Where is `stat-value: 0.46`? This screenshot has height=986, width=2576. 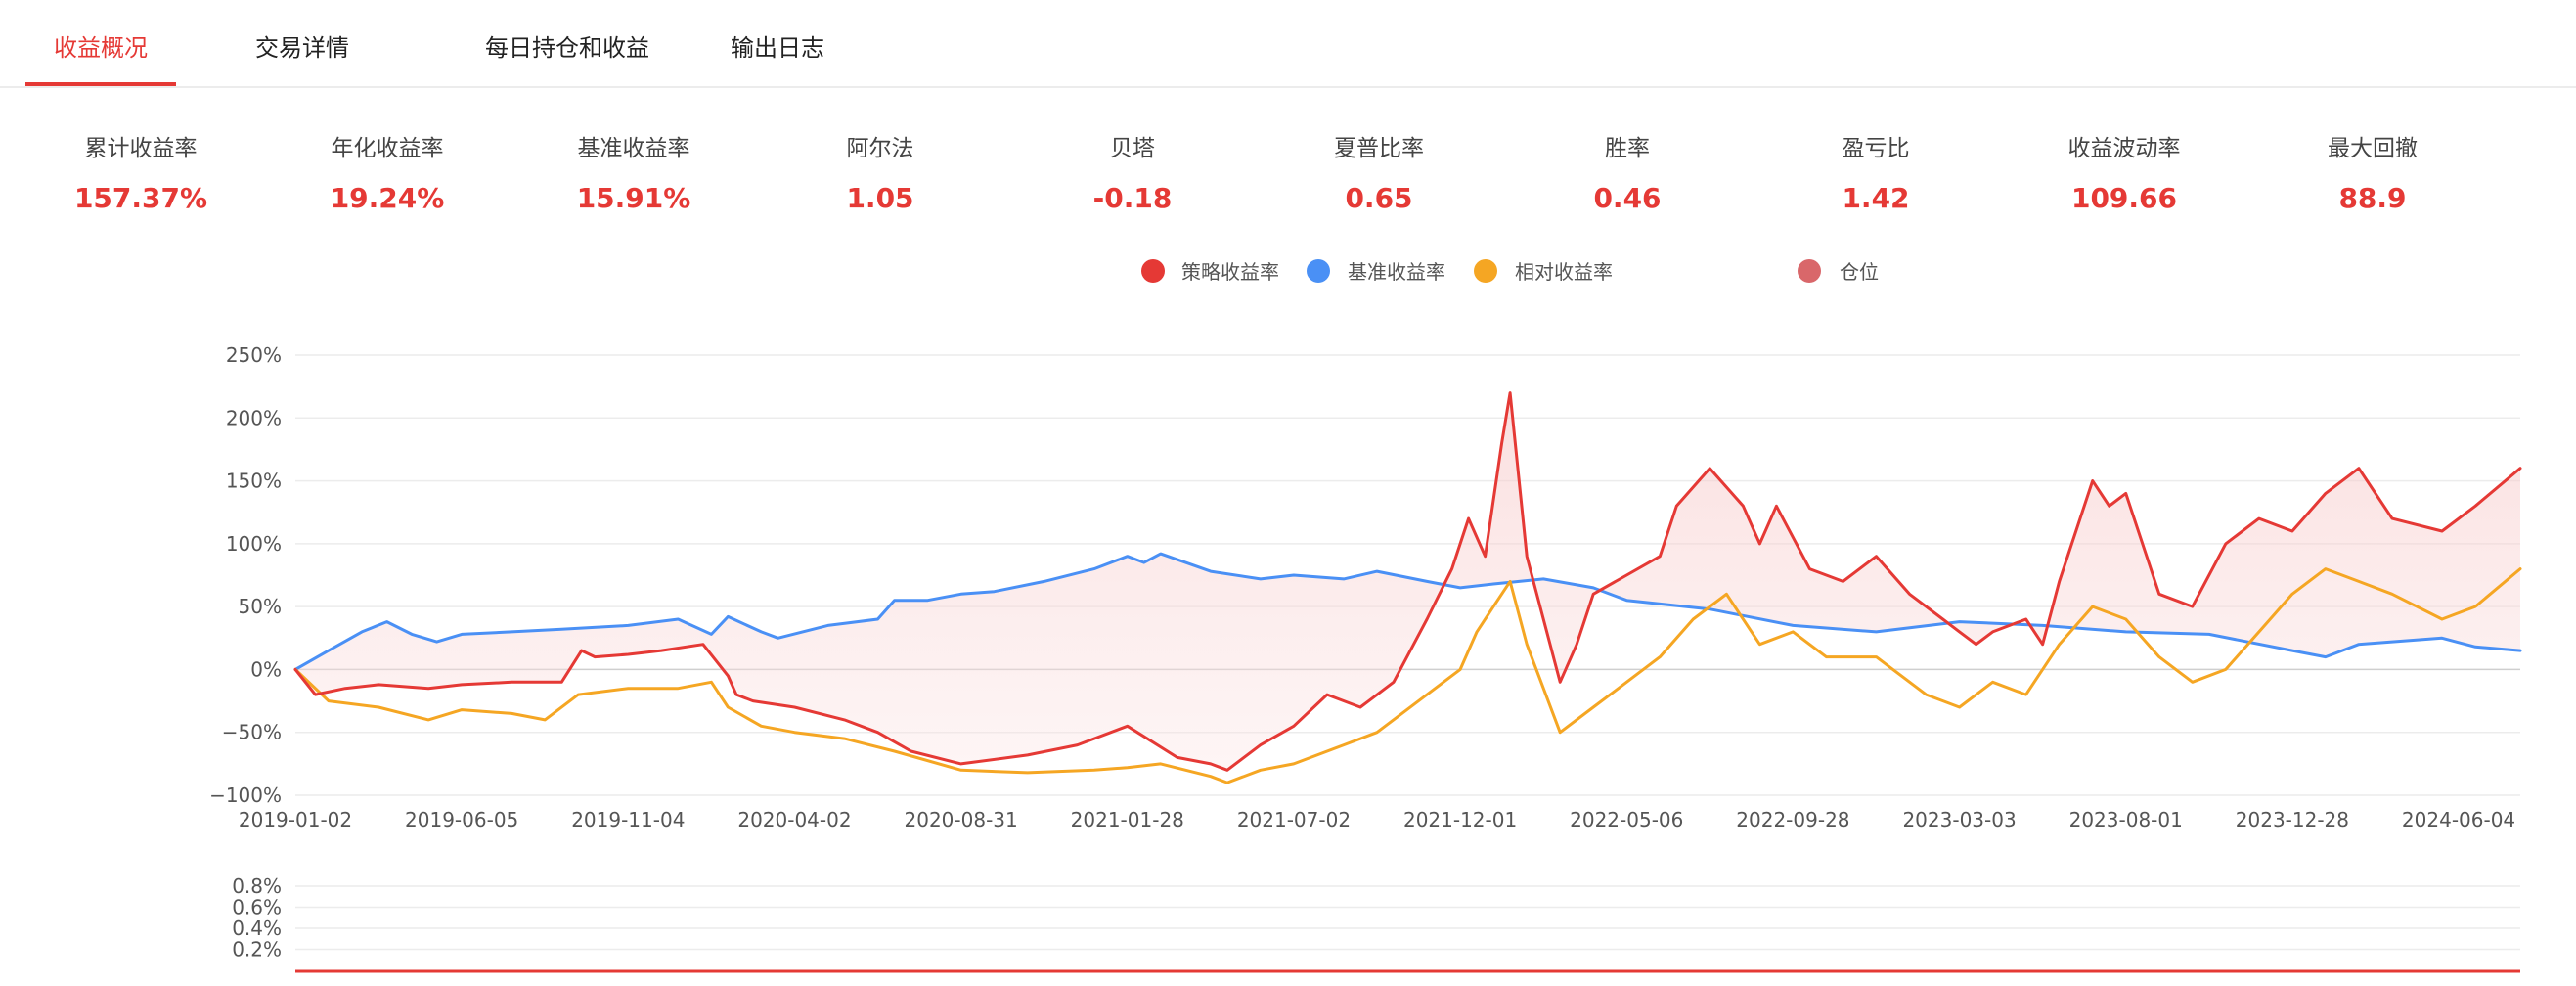
stat-value: 0.46 is located at coordinates (1627, 198).